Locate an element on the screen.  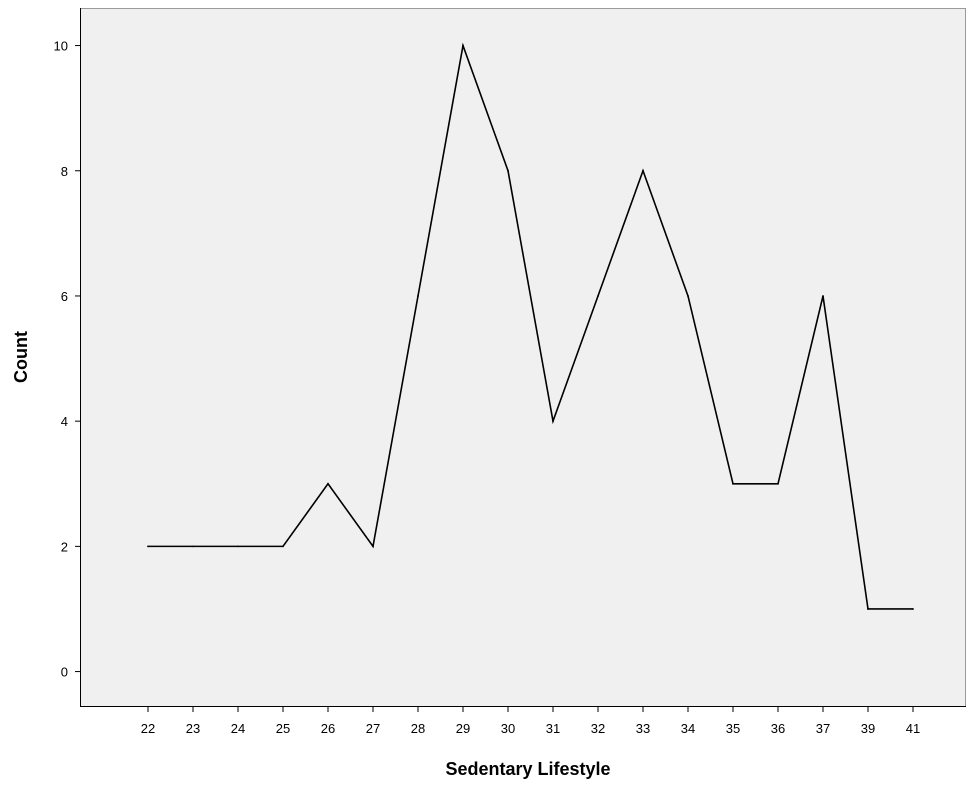
x-tick-label: 36 is located at coordinates (778, 728).